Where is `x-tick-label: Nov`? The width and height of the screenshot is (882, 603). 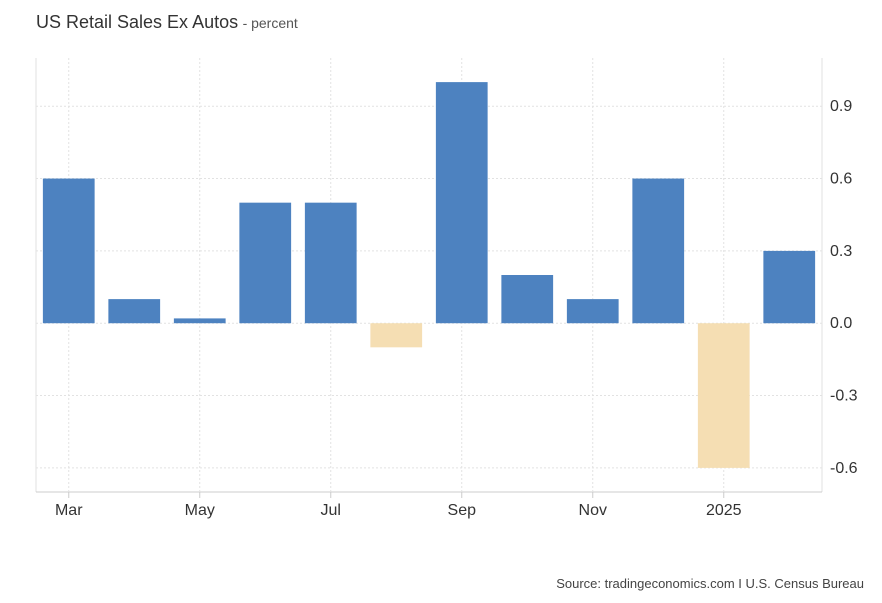 x-tick-label: Nov is located at coordinates (593, 510).